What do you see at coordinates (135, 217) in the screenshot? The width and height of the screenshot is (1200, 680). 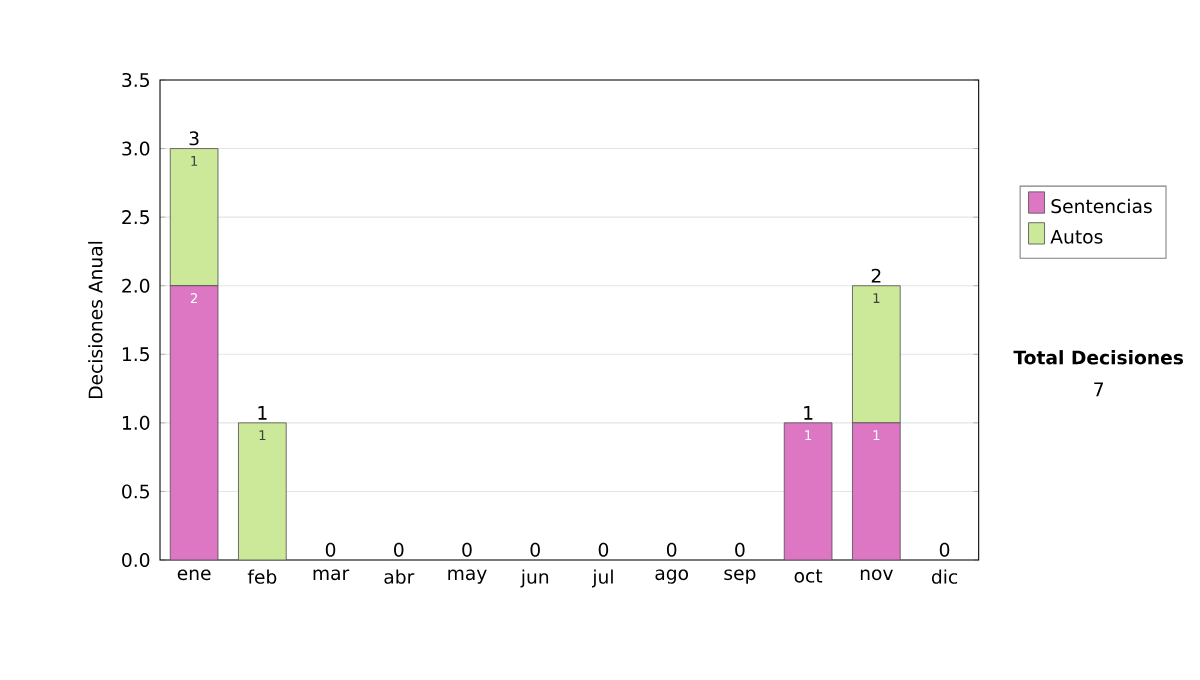 I see `y-tick-label: 2.5` at bounding box center [135, 217].